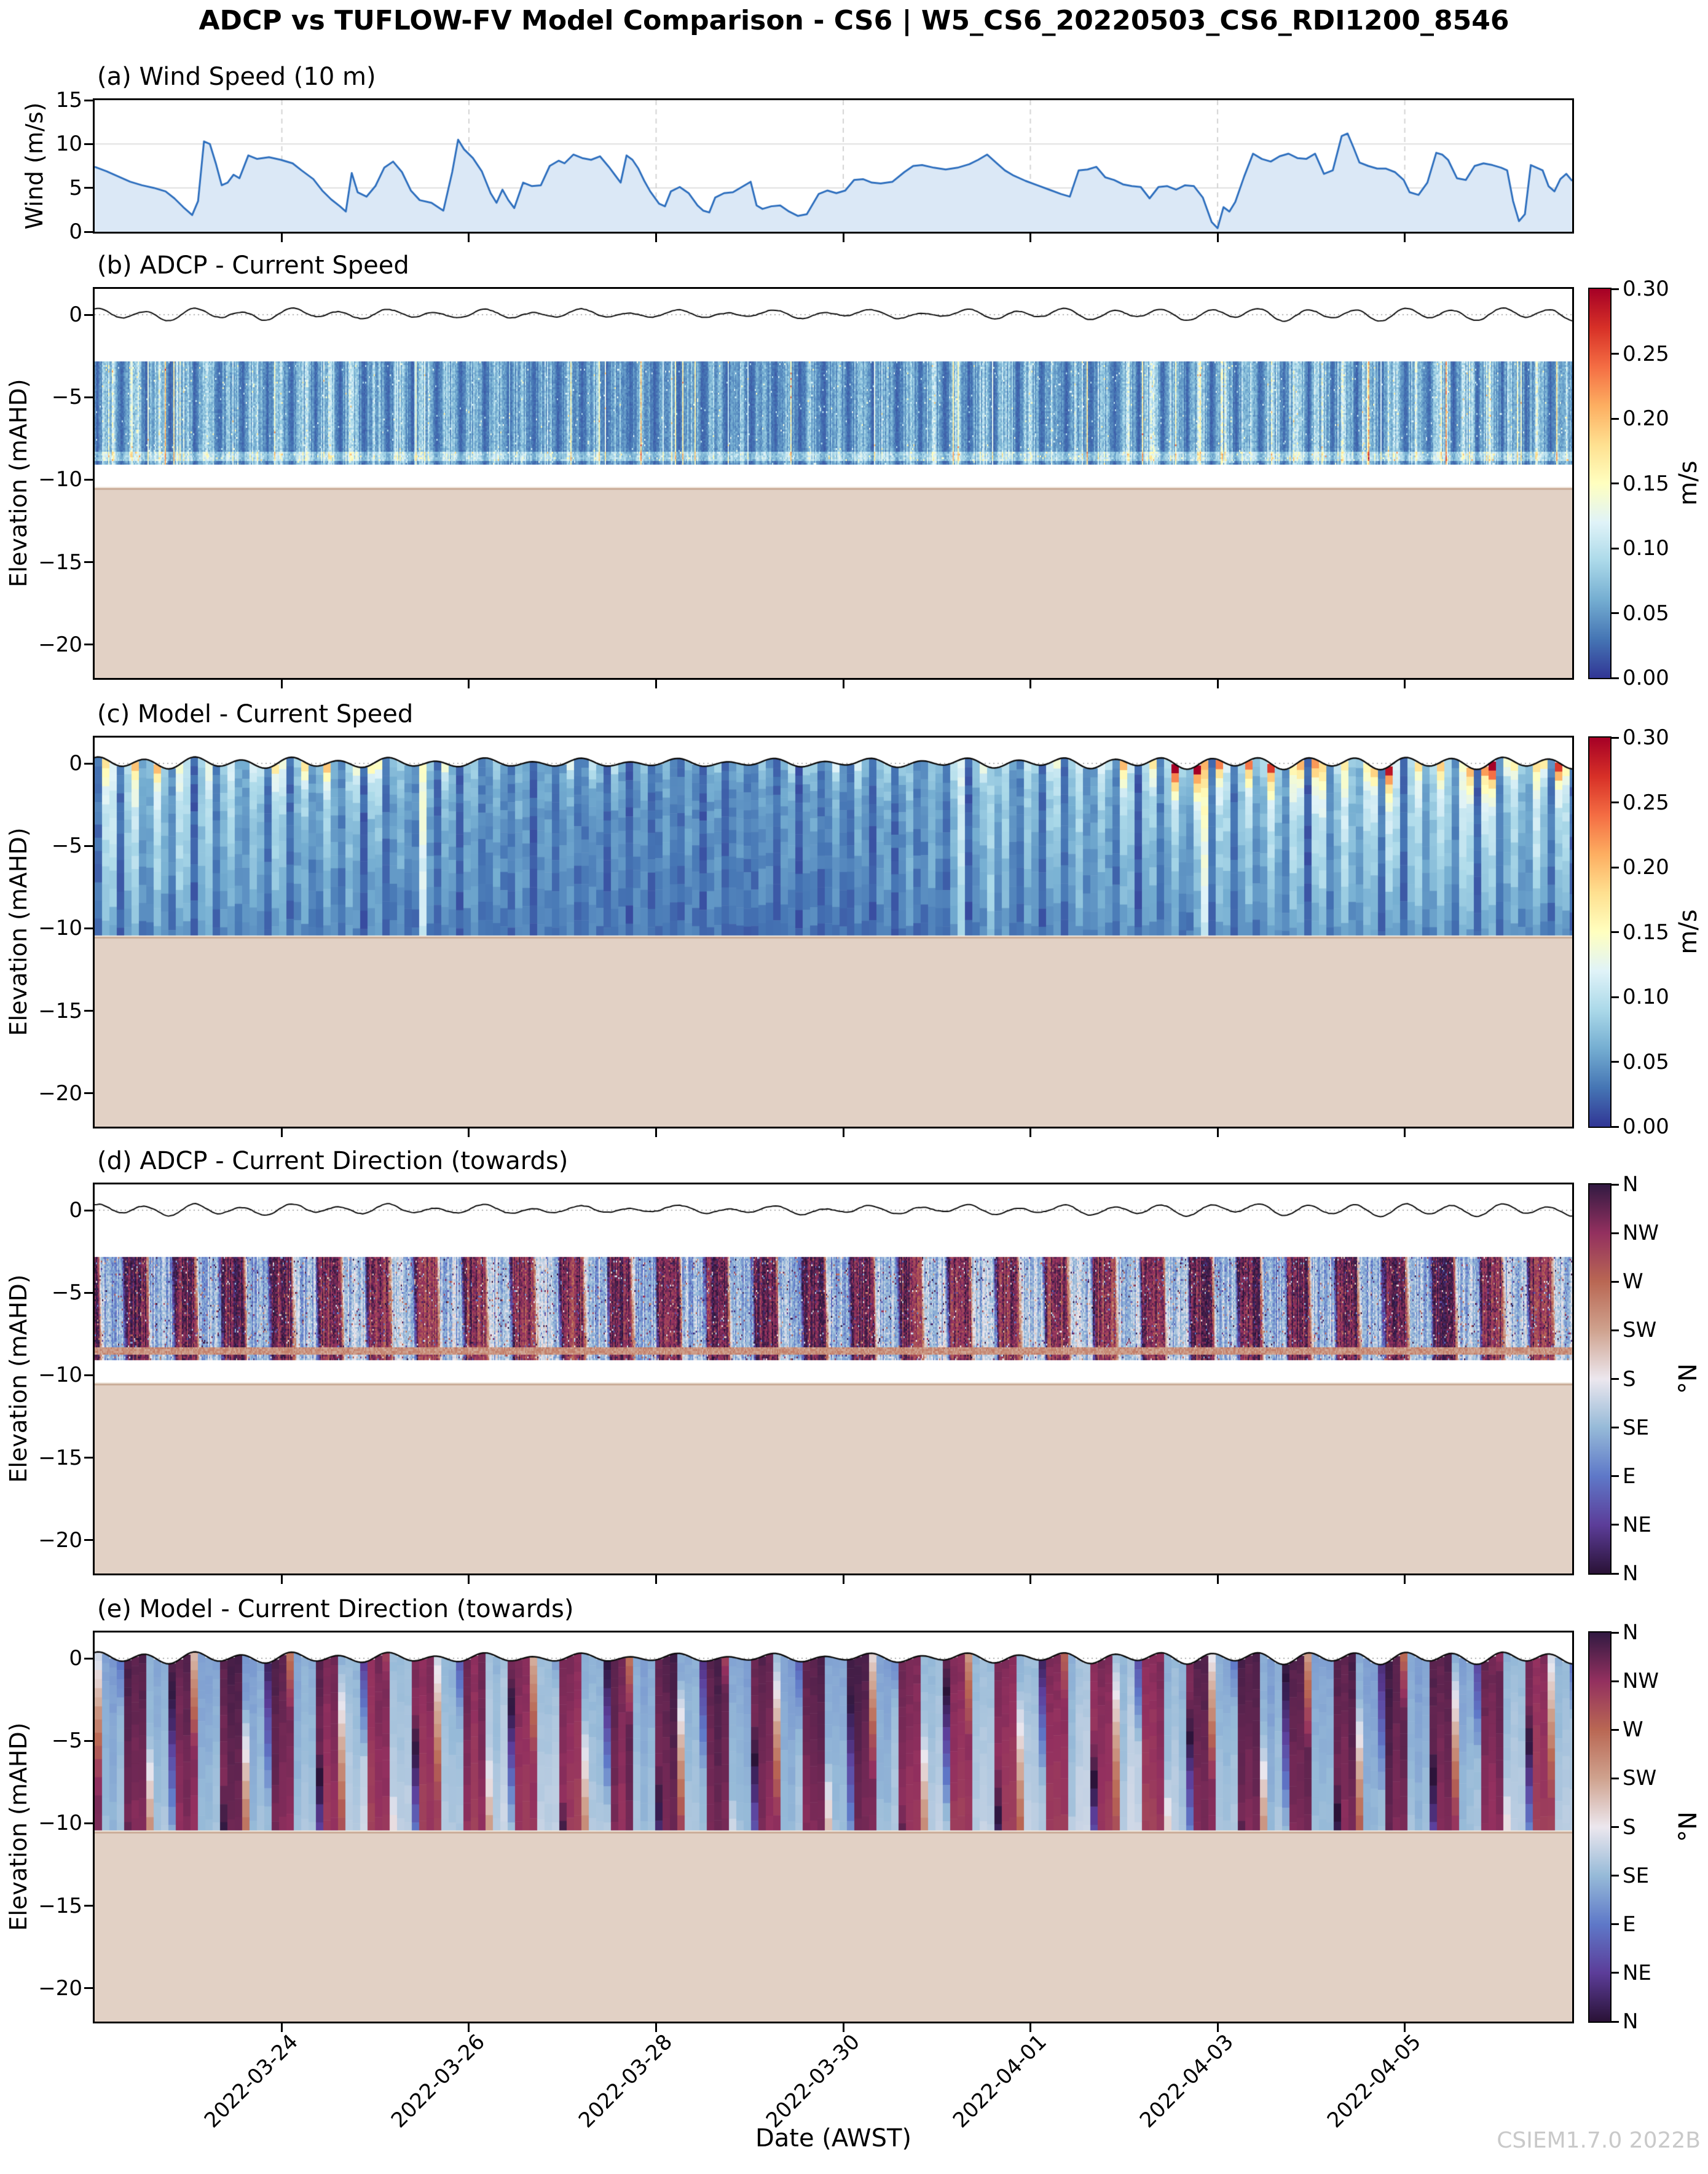  I want to click on x-tick-label: 2022-04-03, so click(1187, 2081).